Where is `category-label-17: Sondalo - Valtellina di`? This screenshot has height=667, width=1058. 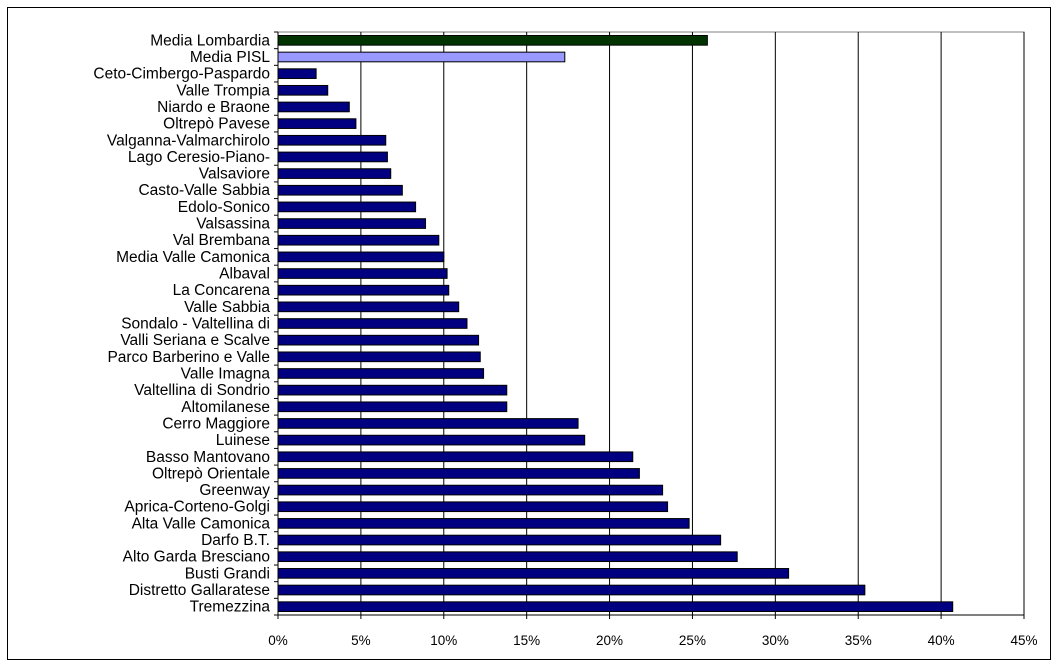
category-label-17: Sondalo - Valtellina di is located at coordinates (195, 324).